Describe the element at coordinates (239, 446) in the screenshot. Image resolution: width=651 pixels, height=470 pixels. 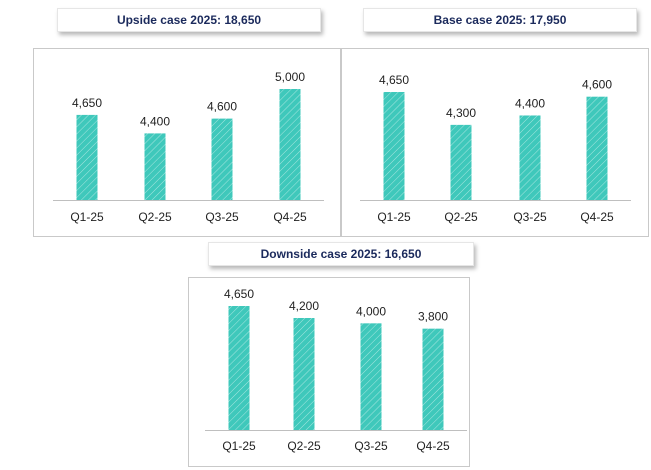
I see `downside-category-label-q1-25: Q1-25` at that location.